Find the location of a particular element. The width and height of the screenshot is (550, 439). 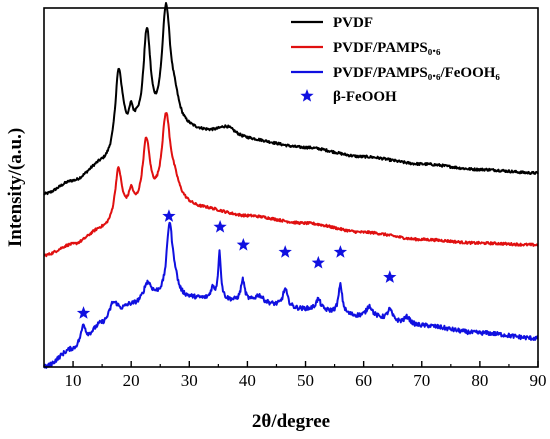

legend-label-1: PVDF is located at coordinates (353, 23).